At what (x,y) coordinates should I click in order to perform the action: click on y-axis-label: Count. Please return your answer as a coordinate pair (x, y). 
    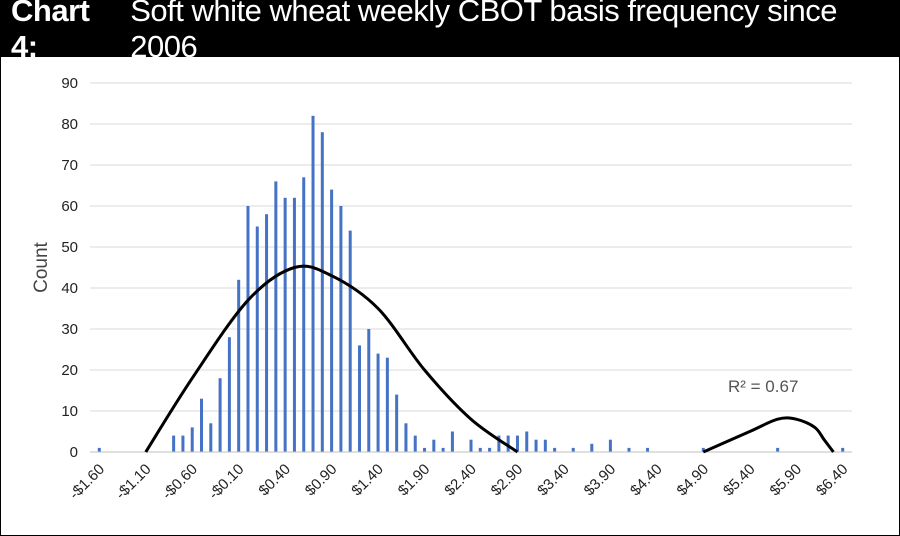
    Looking at the image, I should click on (41, 266).